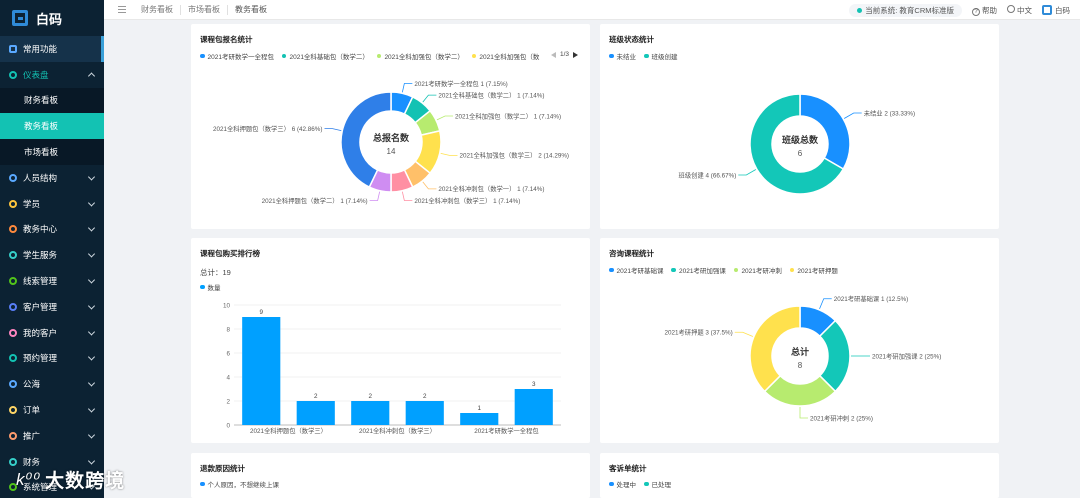 This screenshot has height=498, width=1080. What do you see at coordinates (36, 74) in the screenshot?
I see `sidebar-item-label: 仪表盘` at bounding box center [36, 74].